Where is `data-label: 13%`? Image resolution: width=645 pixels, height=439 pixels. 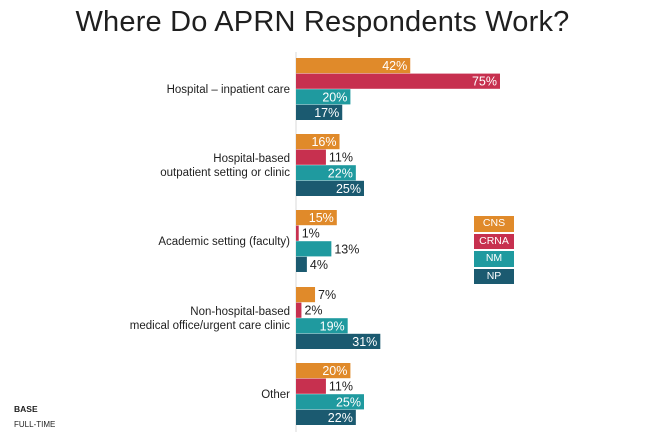 data-label: 13% is located at coordinates (346, 249).